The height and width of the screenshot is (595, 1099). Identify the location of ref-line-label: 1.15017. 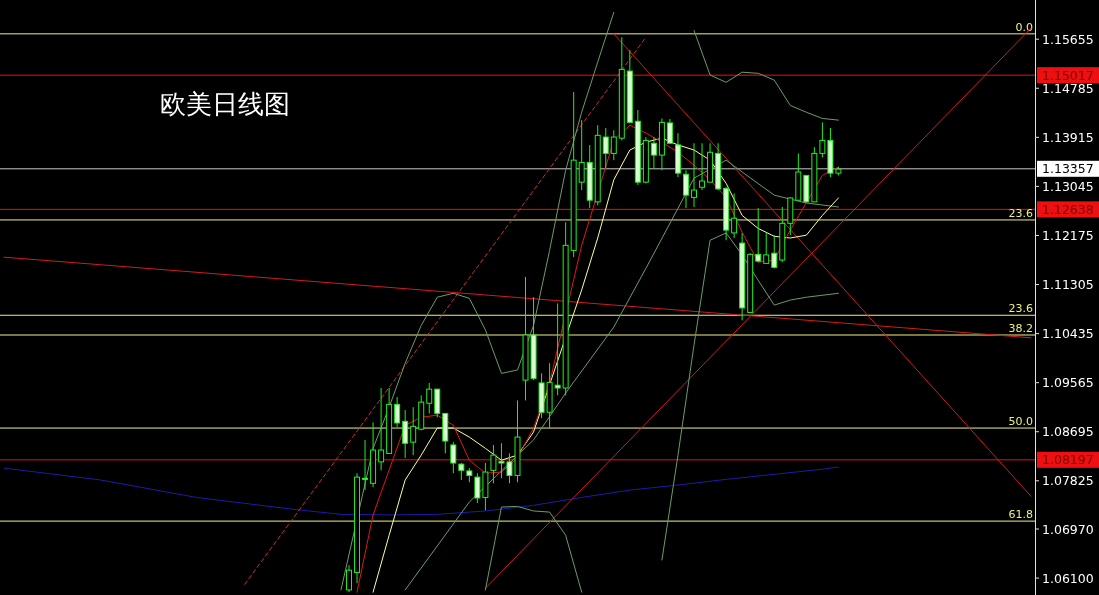
(1068, 75).